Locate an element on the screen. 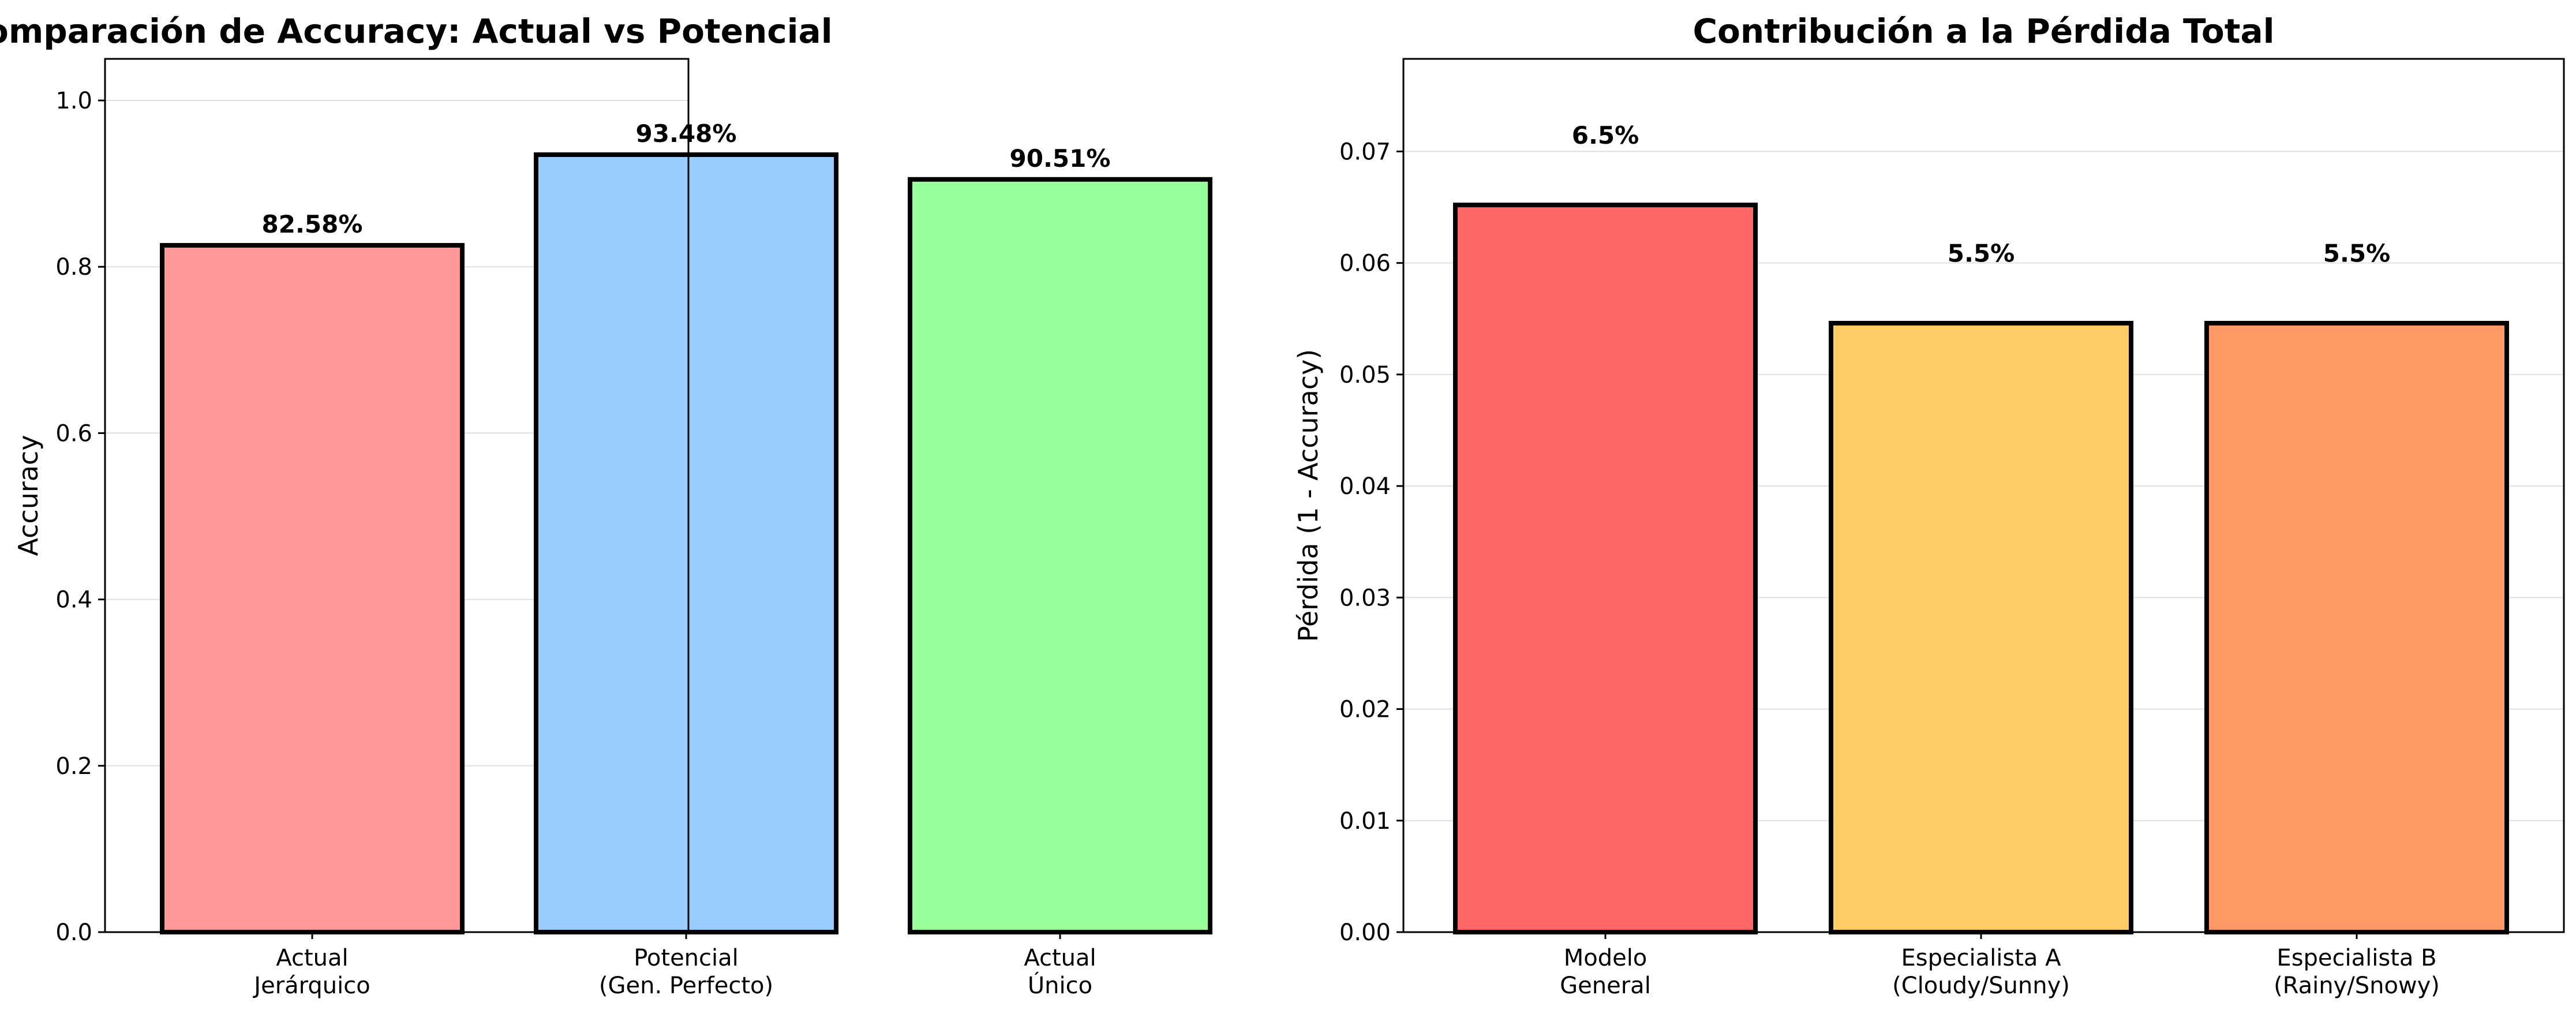  x-tick-label: Potencial (Gen. Perfecto) is located at coordinates (686, 972).